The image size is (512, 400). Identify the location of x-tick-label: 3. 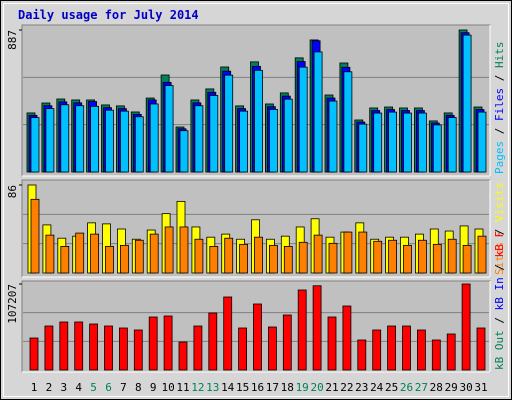
(63, 387).